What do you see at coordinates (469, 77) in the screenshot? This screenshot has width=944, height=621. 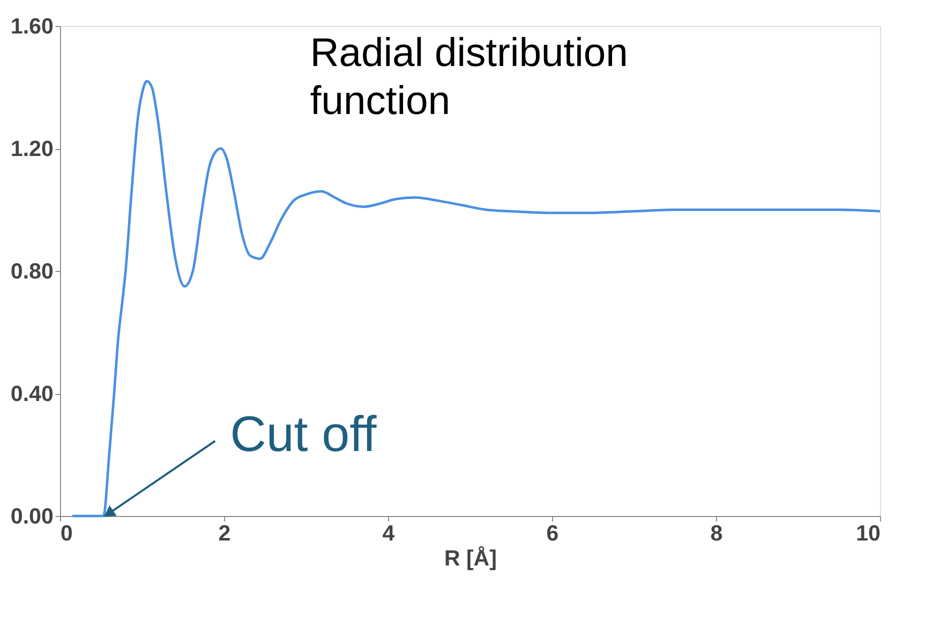 I see `text: Radial distribution function` at bounding box center [469, 77].